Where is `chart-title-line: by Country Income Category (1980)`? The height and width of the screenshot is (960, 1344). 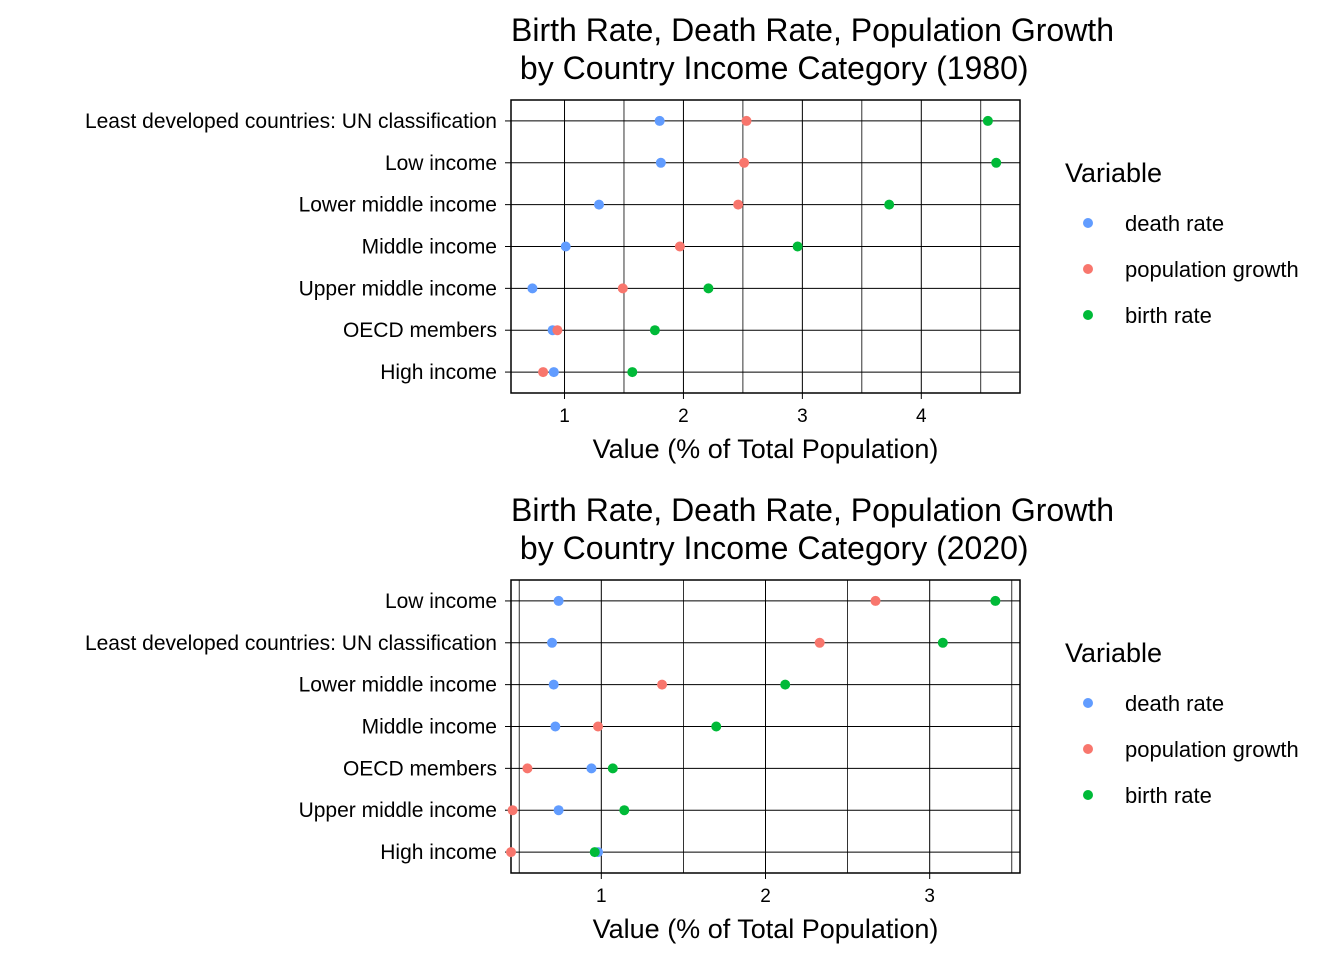 chart-title-line: by Country Income Category (1980) is located at coordinates (770, 68).